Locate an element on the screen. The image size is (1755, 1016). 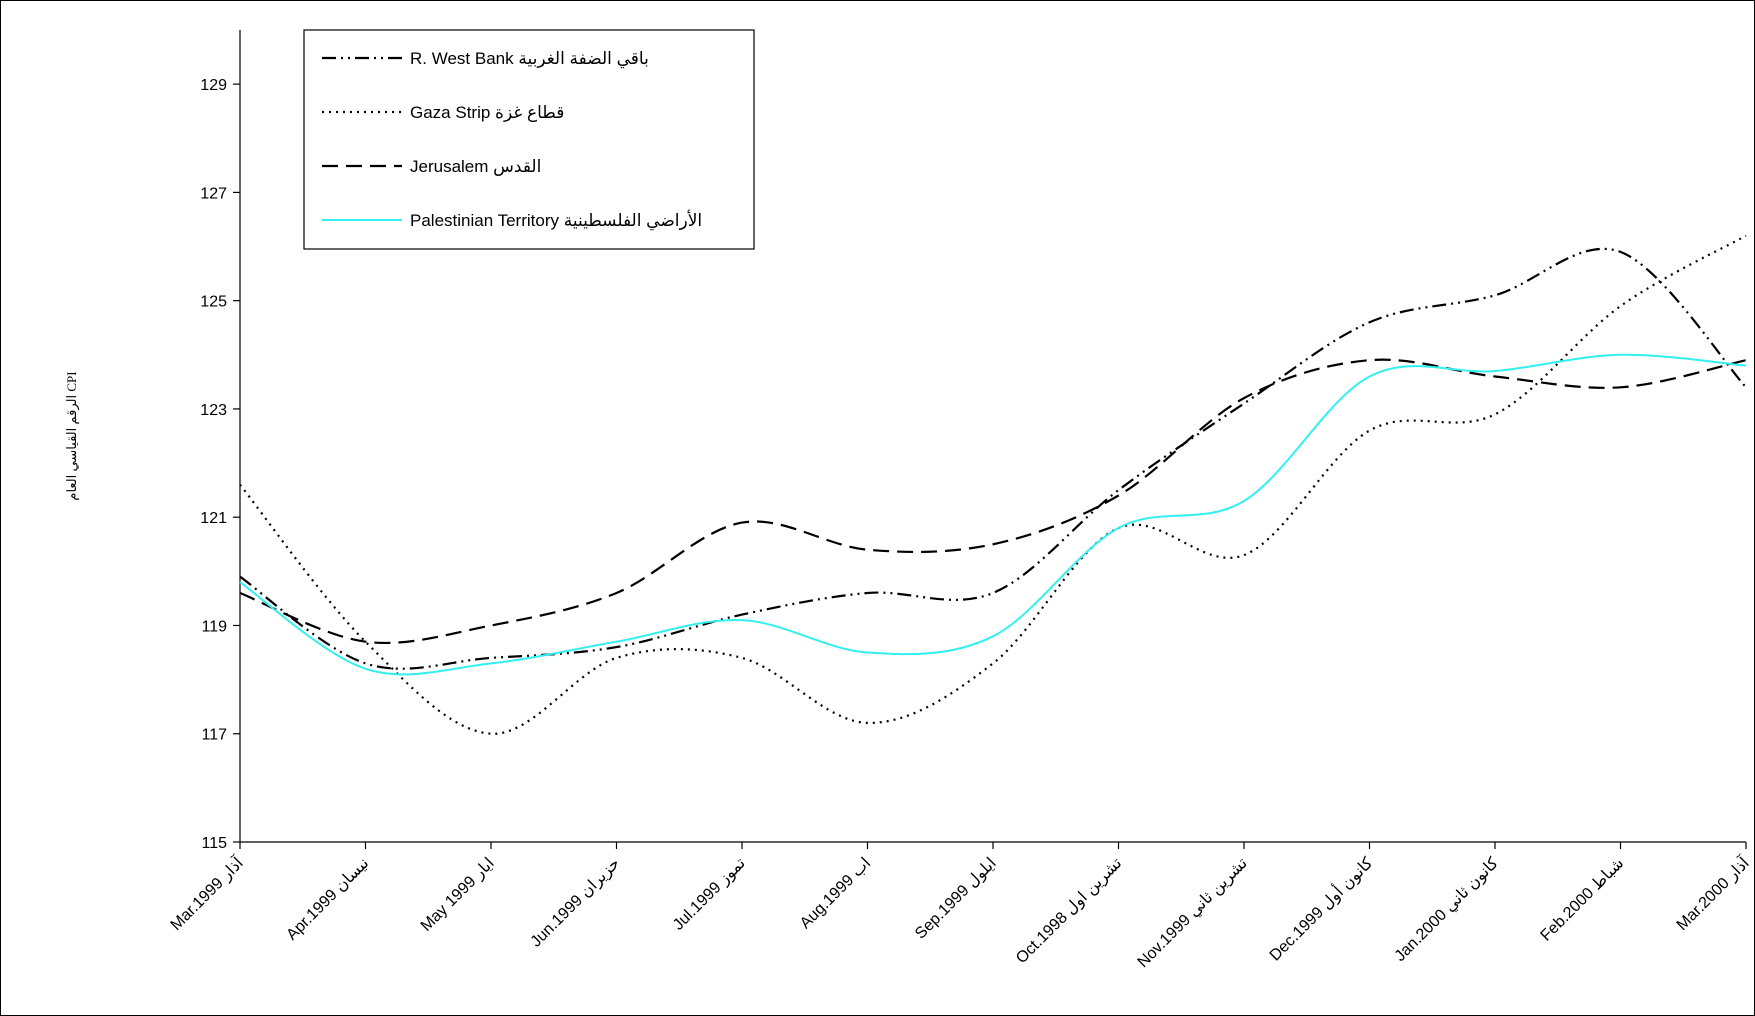
legend-box is located at coordinates (529, 139).